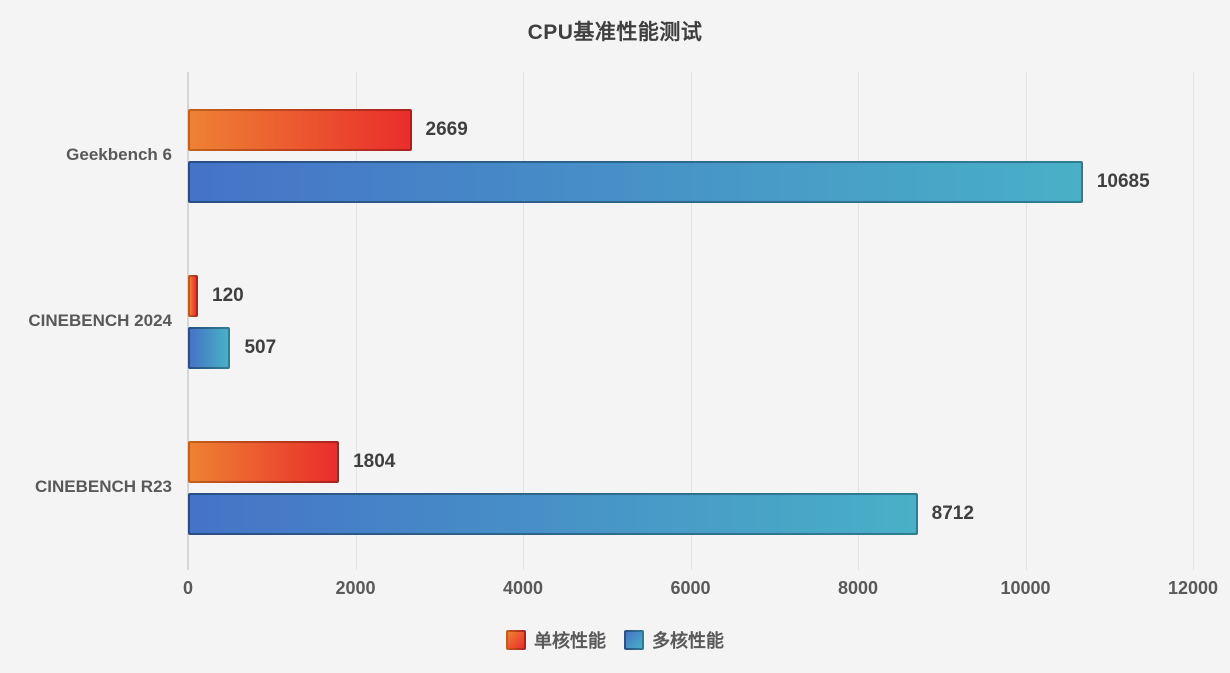 Image resolution: width=1230 pixels, height=673 pixels. Describe the element at coordinates (570, 641) in the screenshot. I see `legend-label-single-core: 单核性能` at that location.